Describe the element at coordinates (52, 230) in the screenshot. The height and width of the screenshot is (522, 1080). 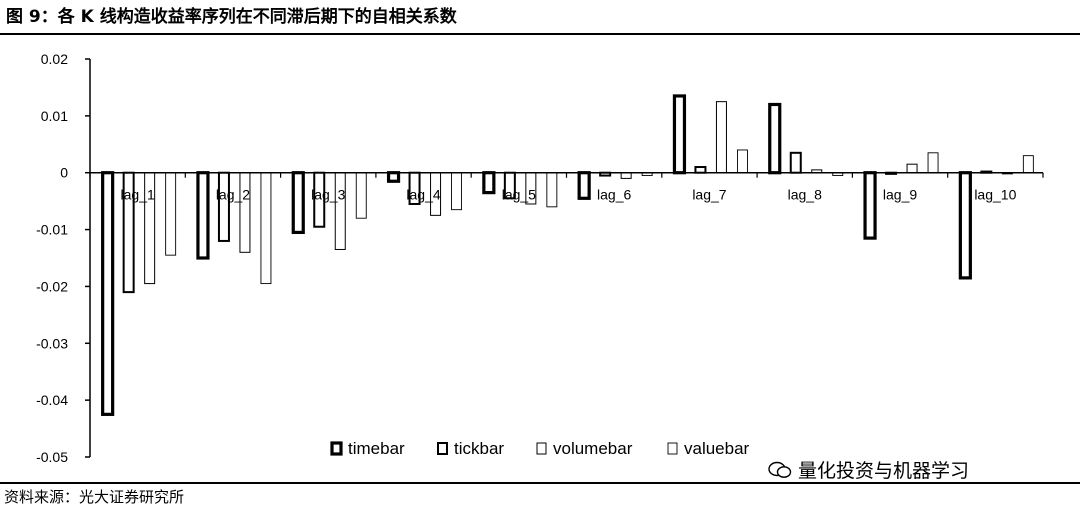
I see `y-tick-label: -0.01` at that location.